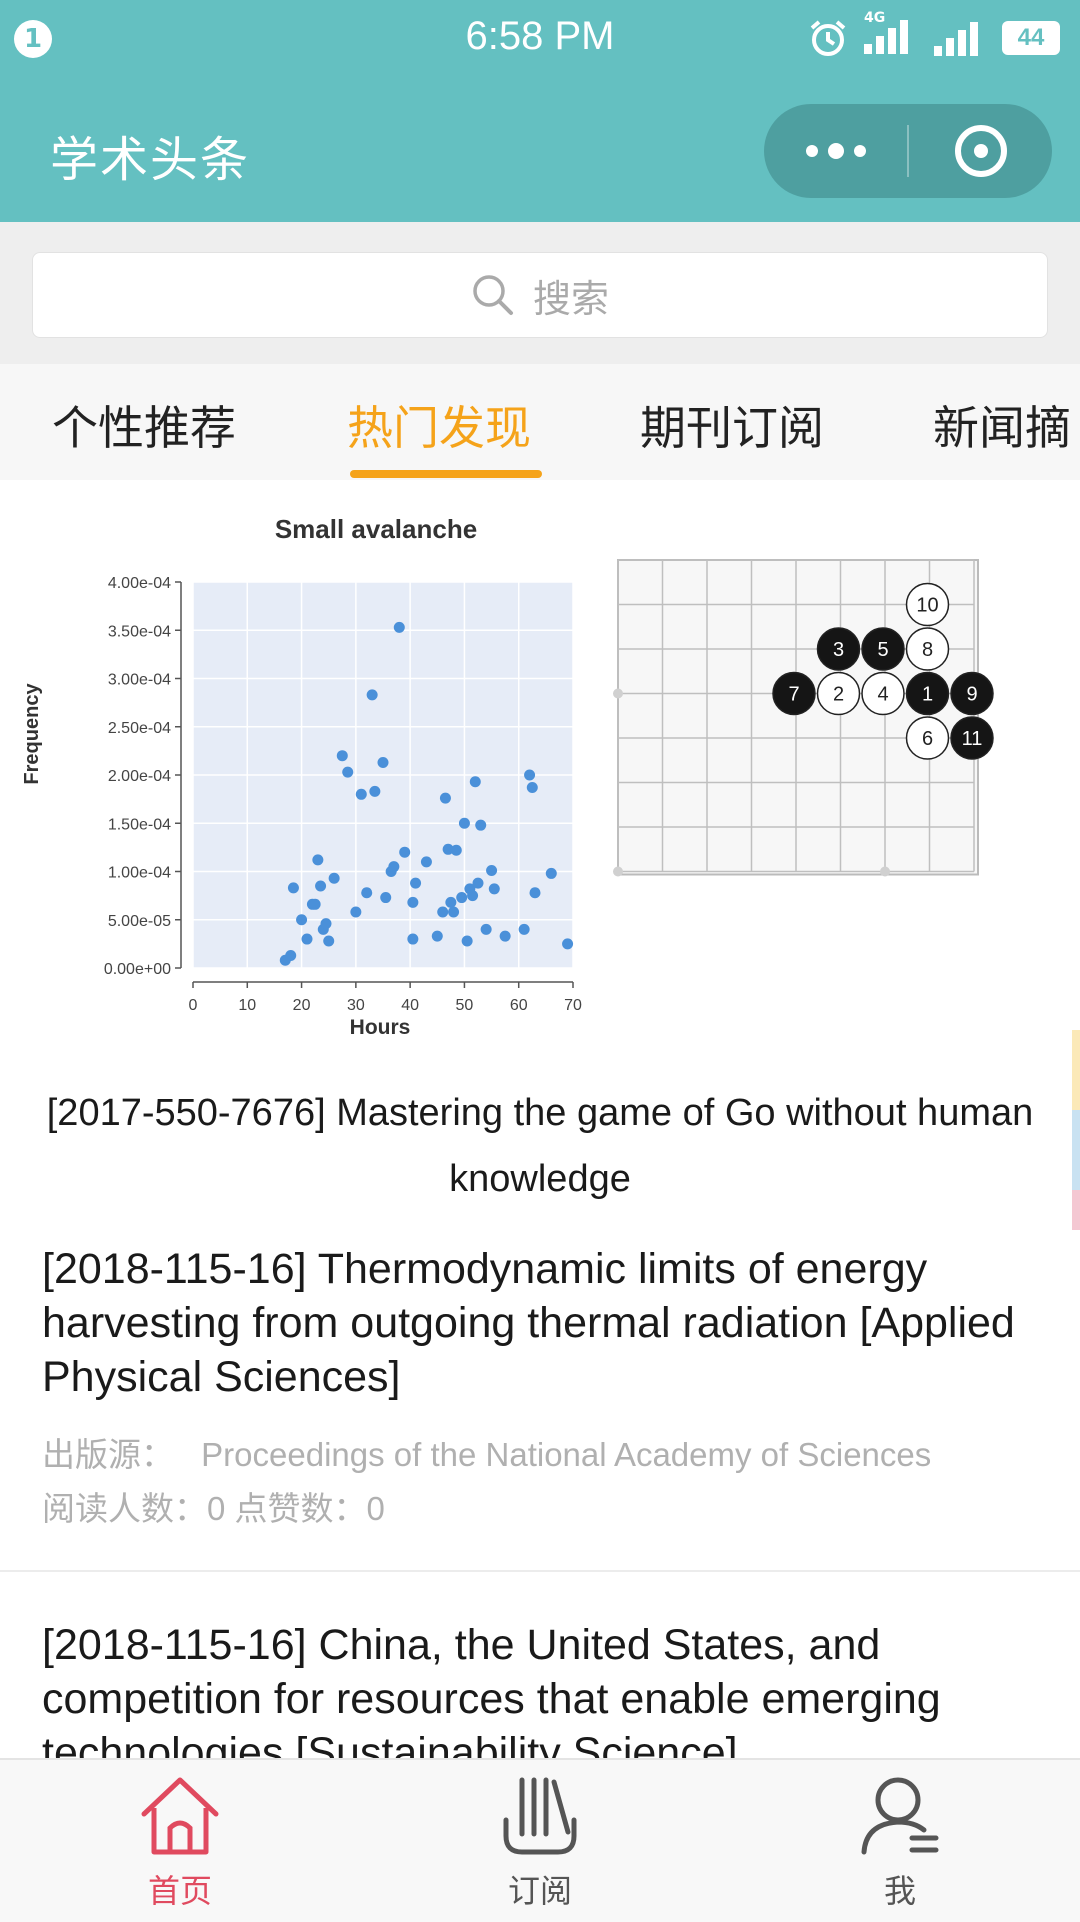  I want to click on status-time: 6:58 PM, so click(540, 36).